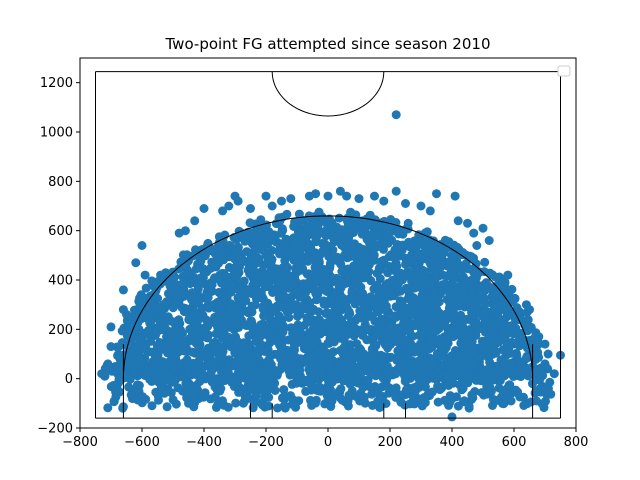 This screenshot has width=640, height=480. Describe the element at coordinates (328, 44) in the screenshot. I see `chart-title: Two-point FG attempted since season 2010` at that location.